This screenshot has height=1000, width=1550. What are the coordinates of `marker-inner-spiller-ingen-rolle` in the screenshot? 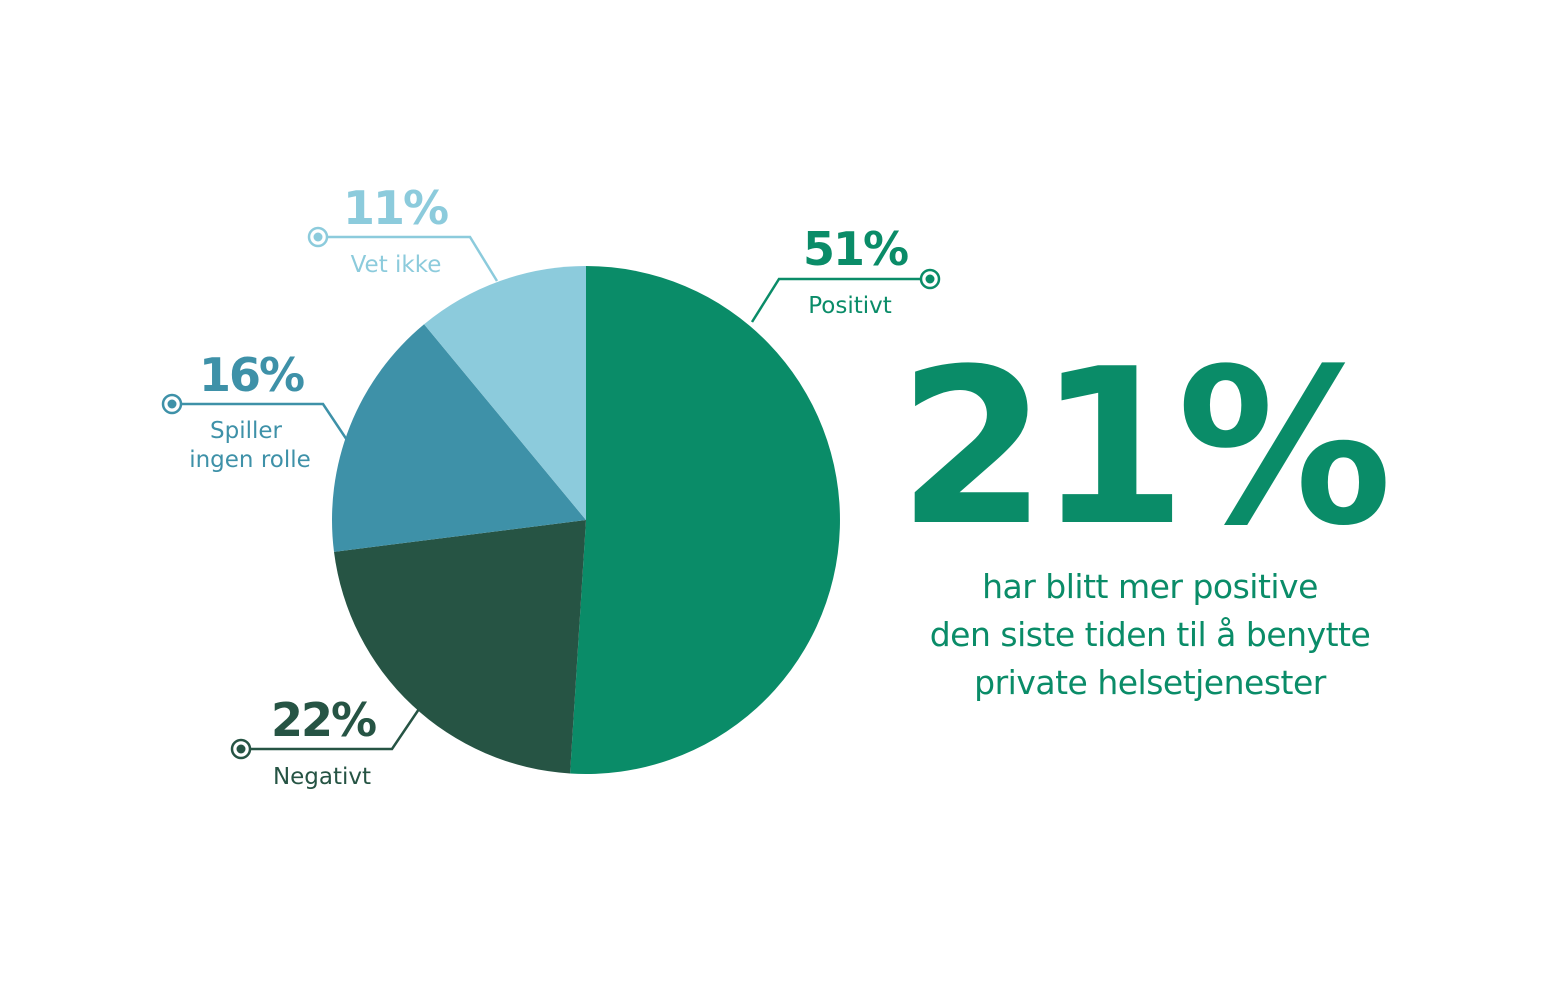 It's located at (172, 404).